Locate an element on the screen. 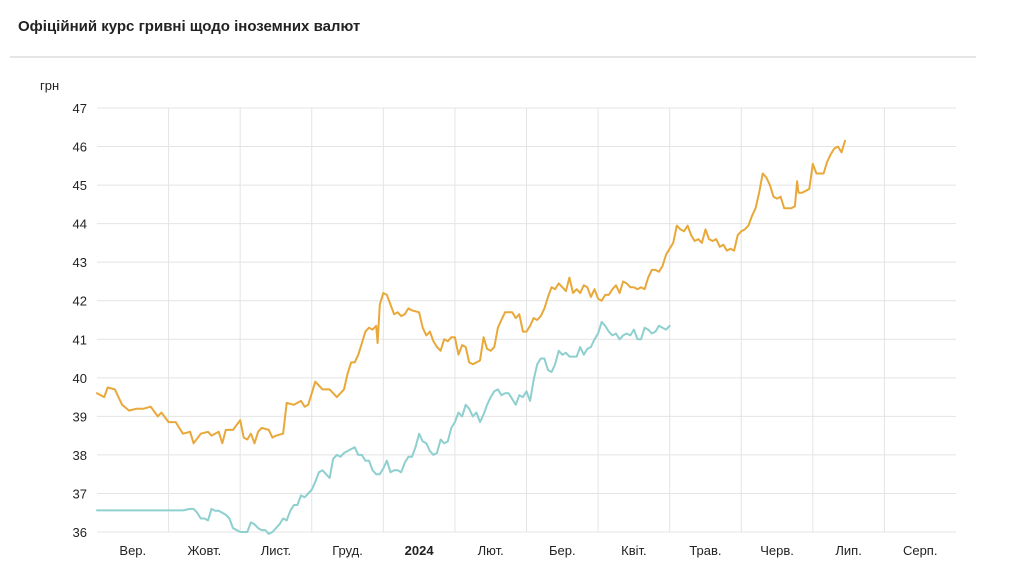  x-tick-label: Квіт. is located at coordinates (634, 550).